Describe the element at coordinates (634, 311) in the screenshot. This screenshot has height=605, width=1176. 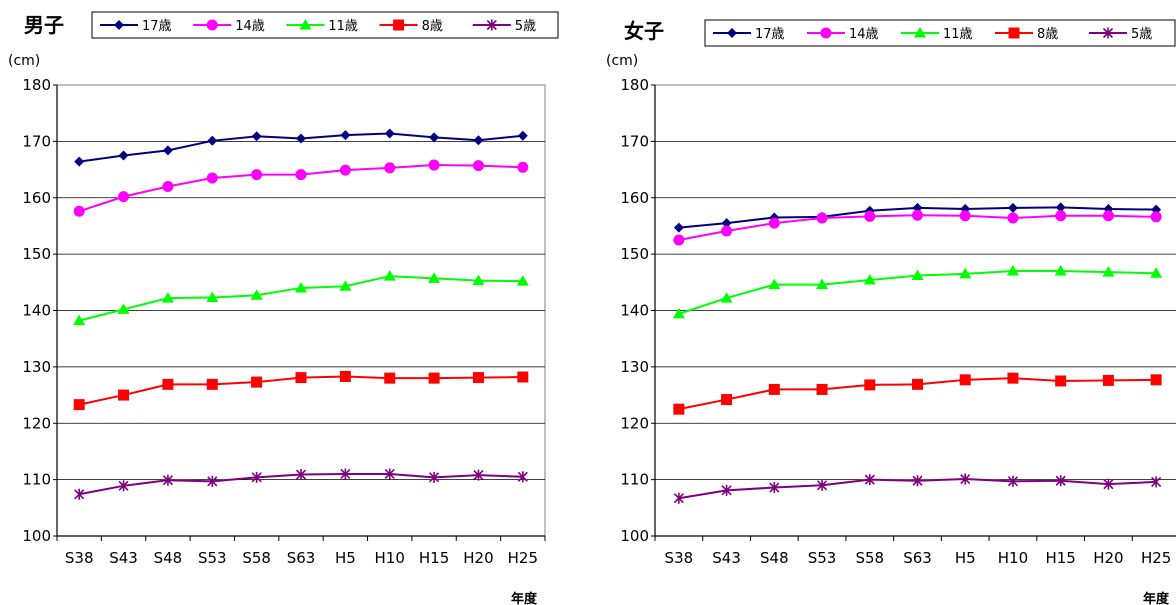
I see `y-tick-label: 140` at that location.